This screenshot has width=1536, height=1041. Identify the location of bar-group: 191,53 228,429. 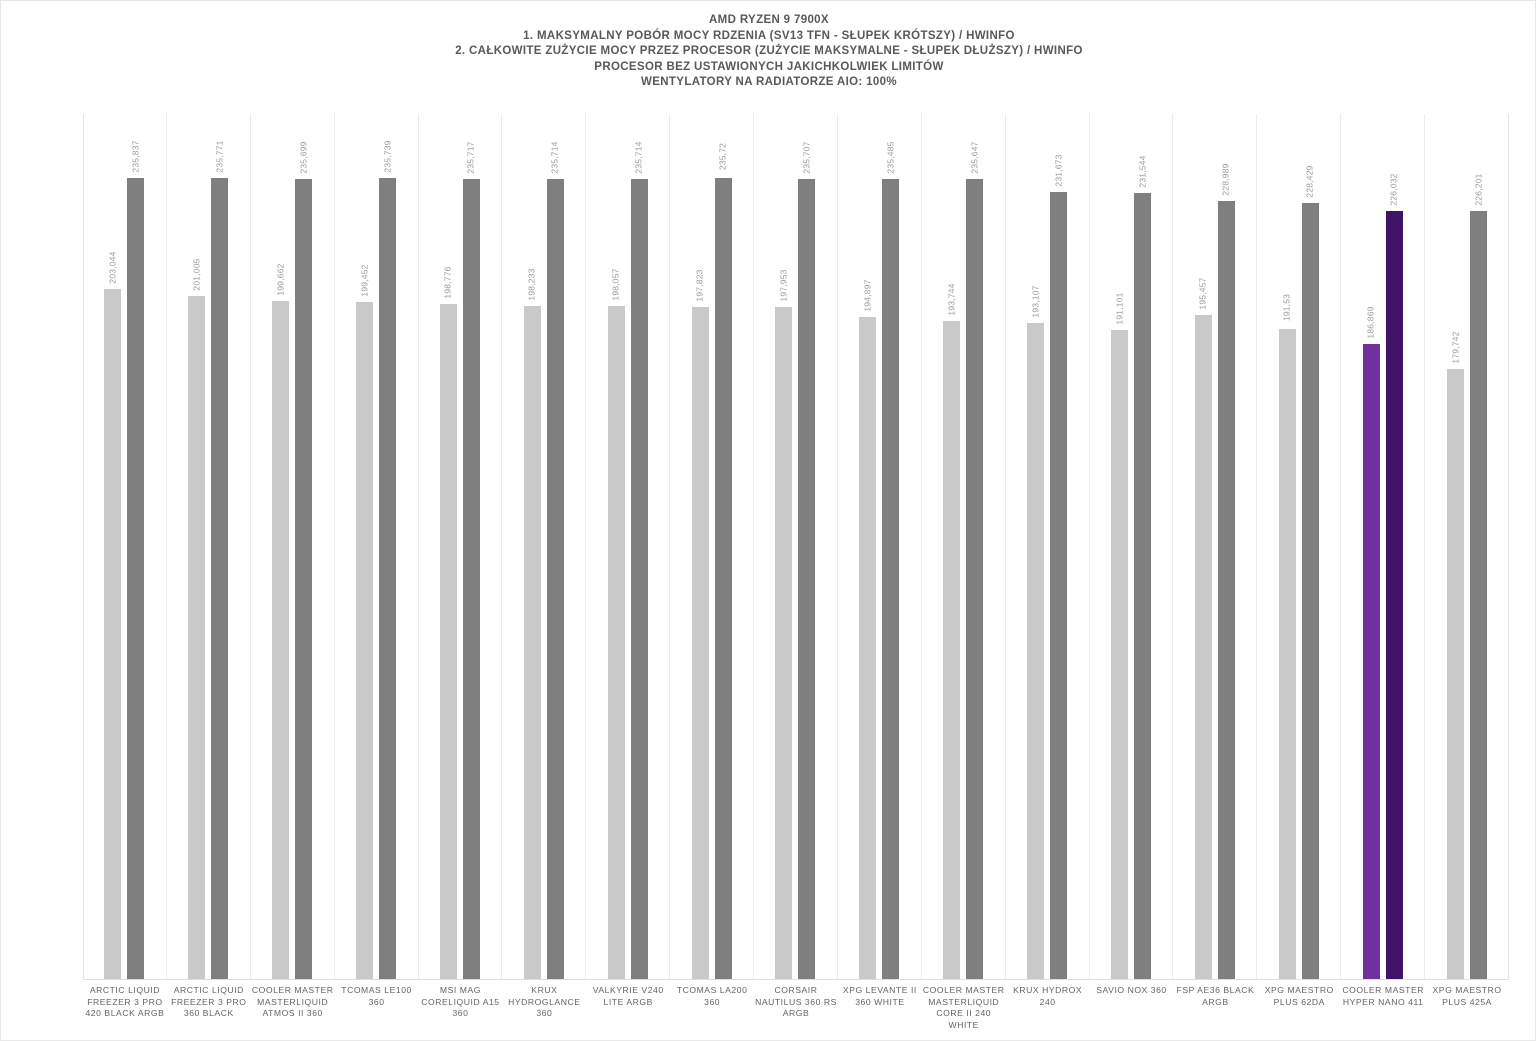
(1299, 546).